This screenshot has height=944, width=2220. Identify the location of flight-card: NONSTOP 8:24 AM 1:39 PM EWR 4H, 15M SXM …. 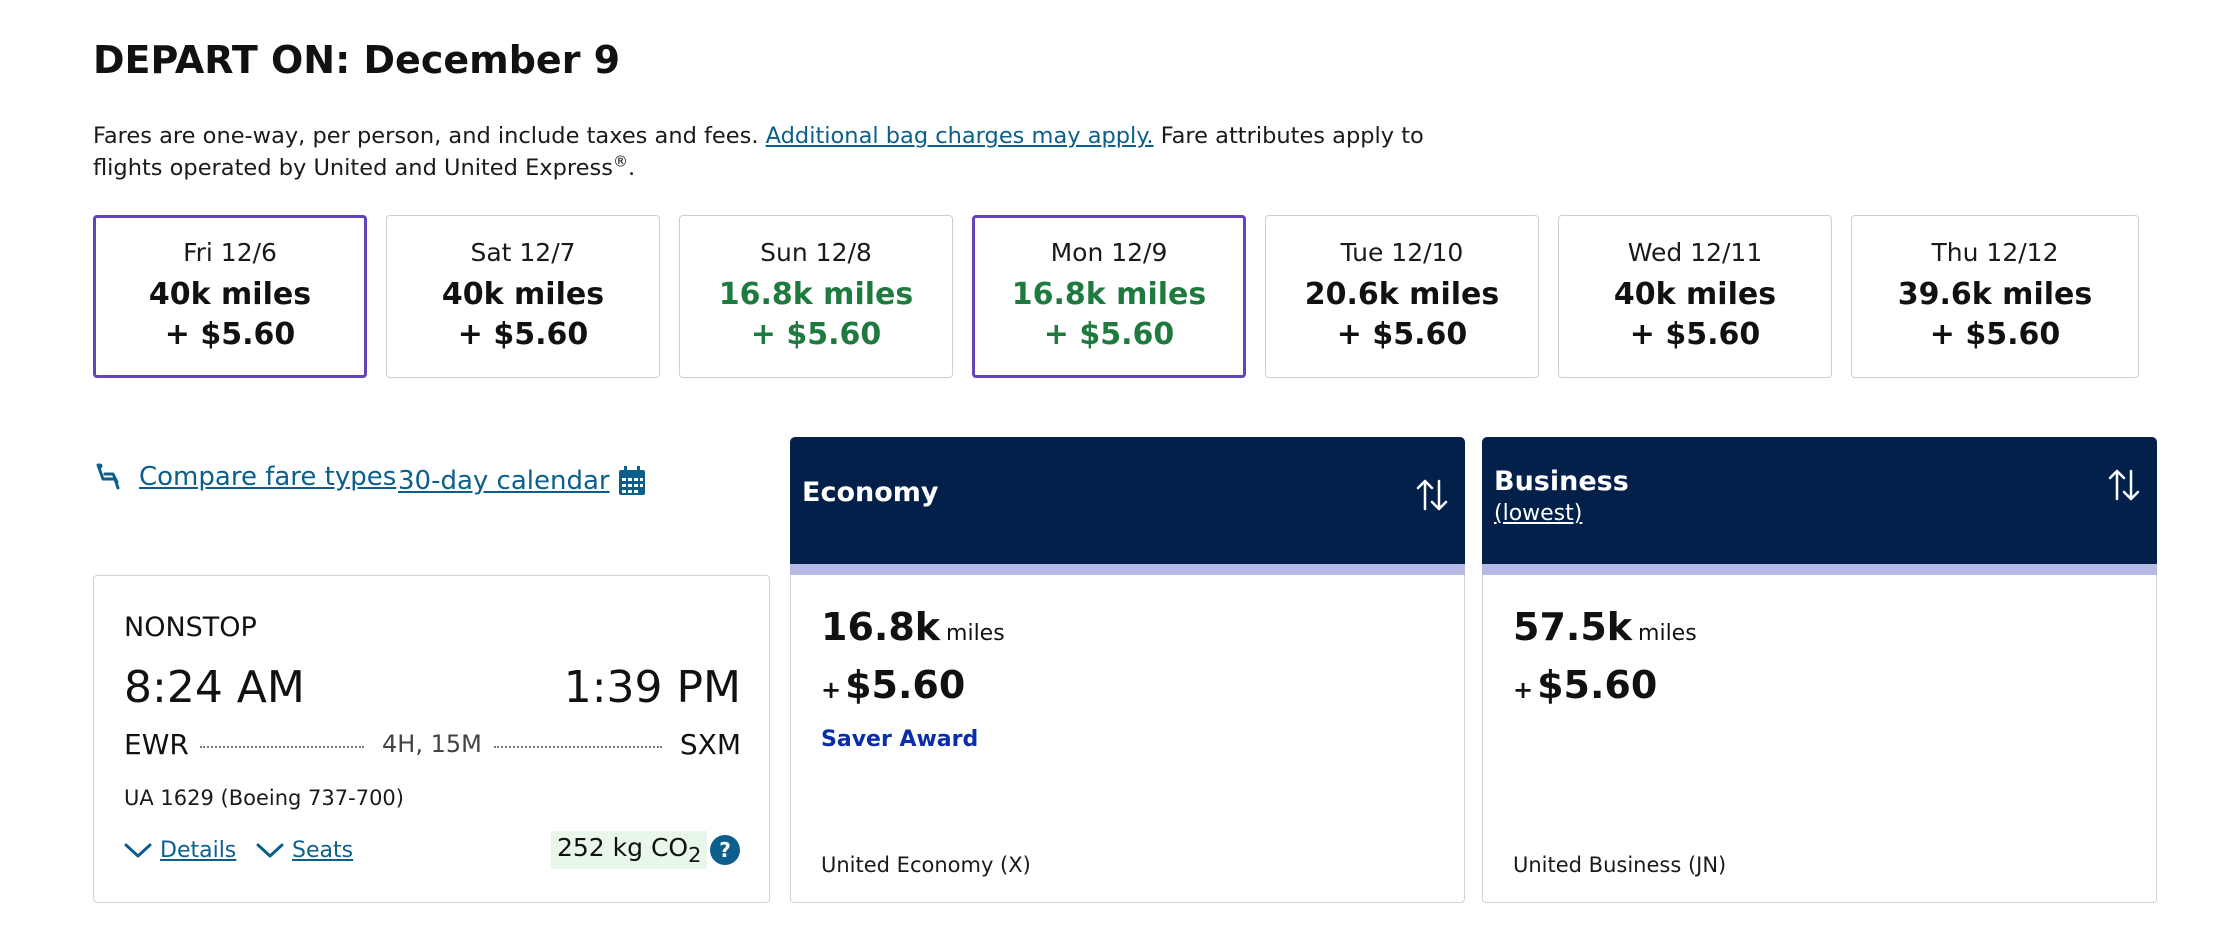
(431, 739).